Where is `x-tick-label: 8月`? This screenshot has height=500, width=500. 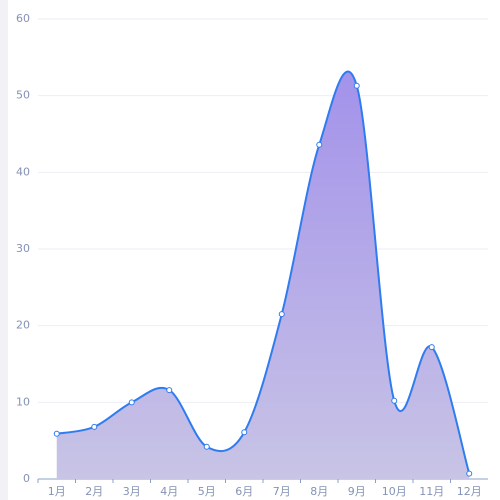
x-tick-label: 8月 is located at coordinates (319, 491).